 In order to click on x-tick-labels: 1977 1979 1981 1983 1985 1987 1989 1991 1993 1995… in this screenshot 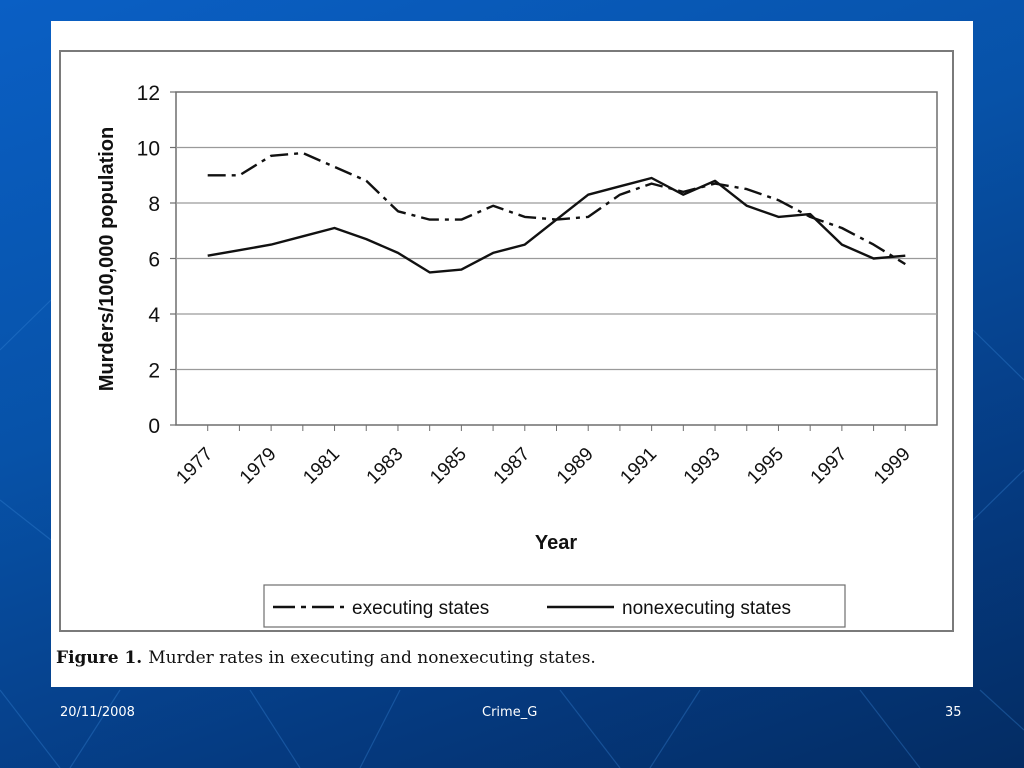, I will do `click(543, 466)`.